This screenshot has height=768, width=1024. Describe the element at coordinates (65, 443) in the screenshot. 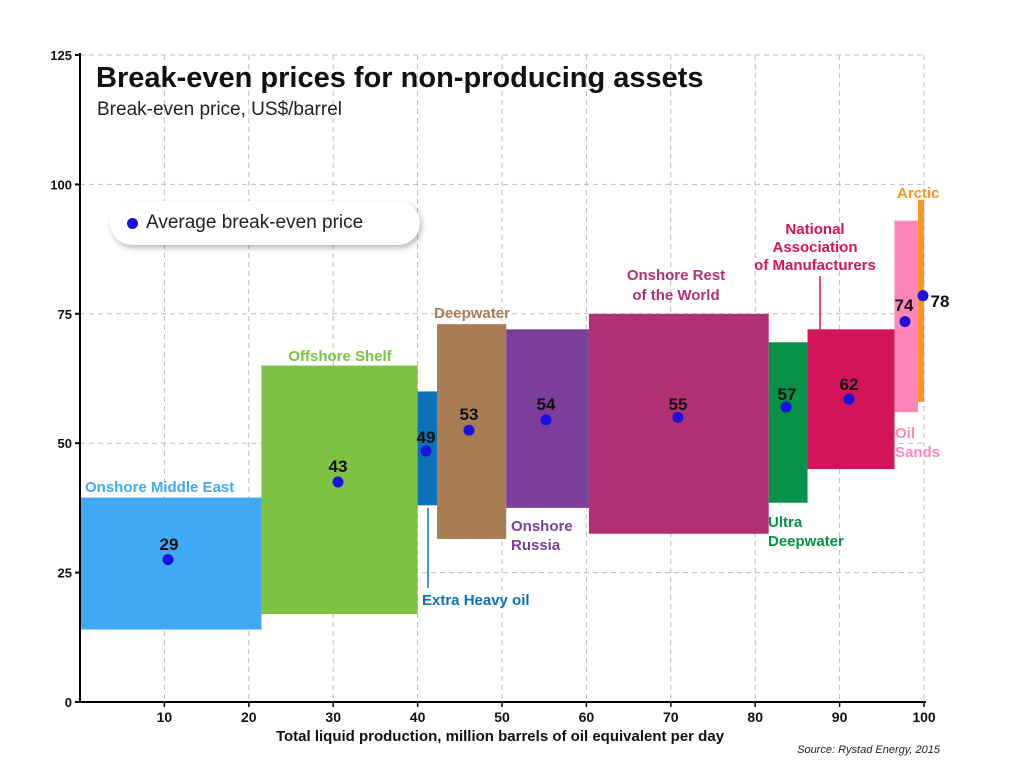

I see `y-tick-label: 50` at that location.